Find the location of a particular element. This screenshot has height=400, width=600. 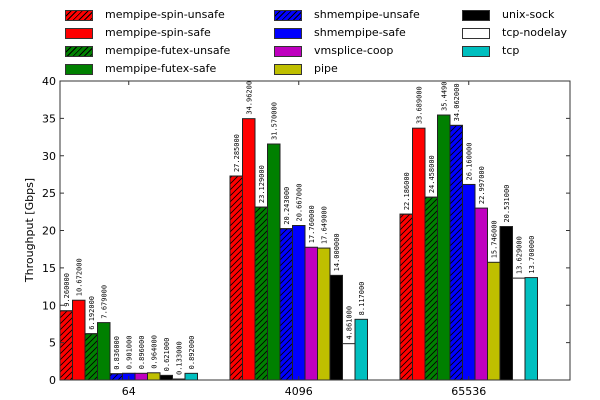

value-label-shmempipe-unsafe-4096: 20.243000 is located at coordinates (287, 206).